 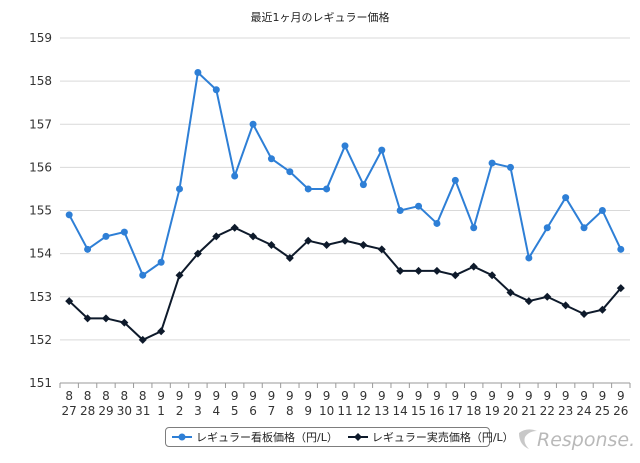 What do you see at coordinates (473, 411) in the screenshot?
I see `x-tick-day: 18` at bounding box center [473, 411].